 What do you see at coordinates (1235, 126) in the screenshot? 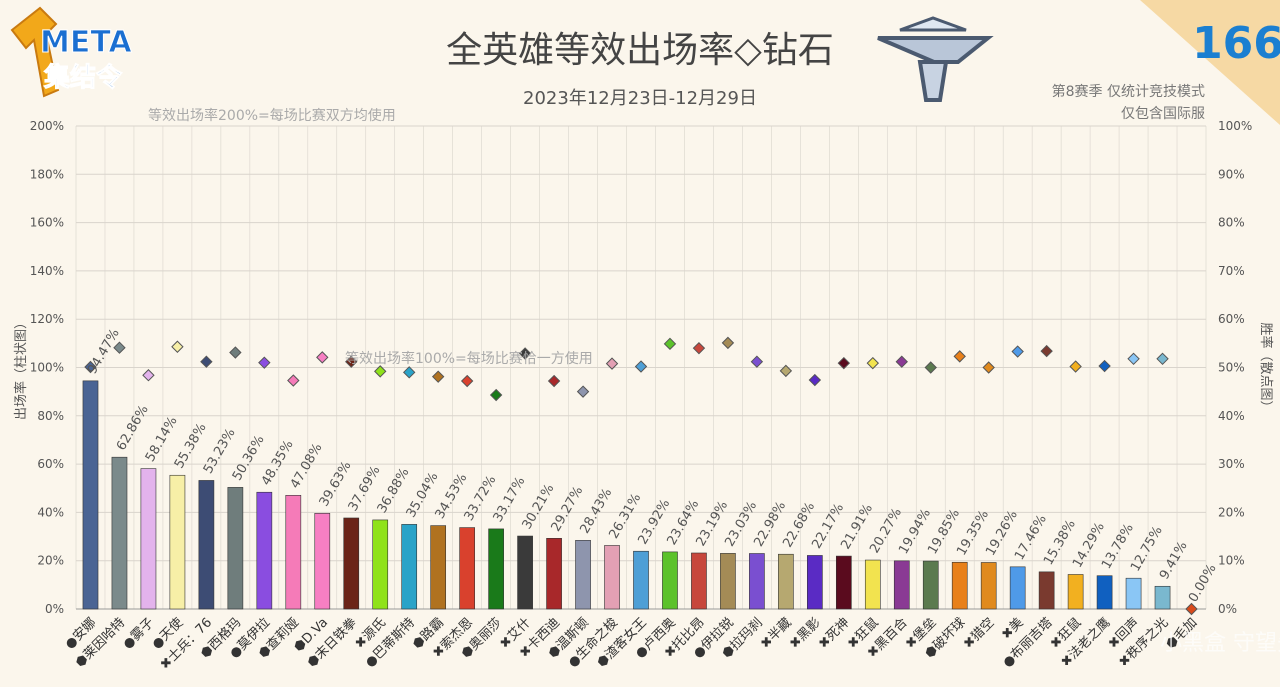
I see `right-tick-label: 100%` at bounding box center [1235, 126].